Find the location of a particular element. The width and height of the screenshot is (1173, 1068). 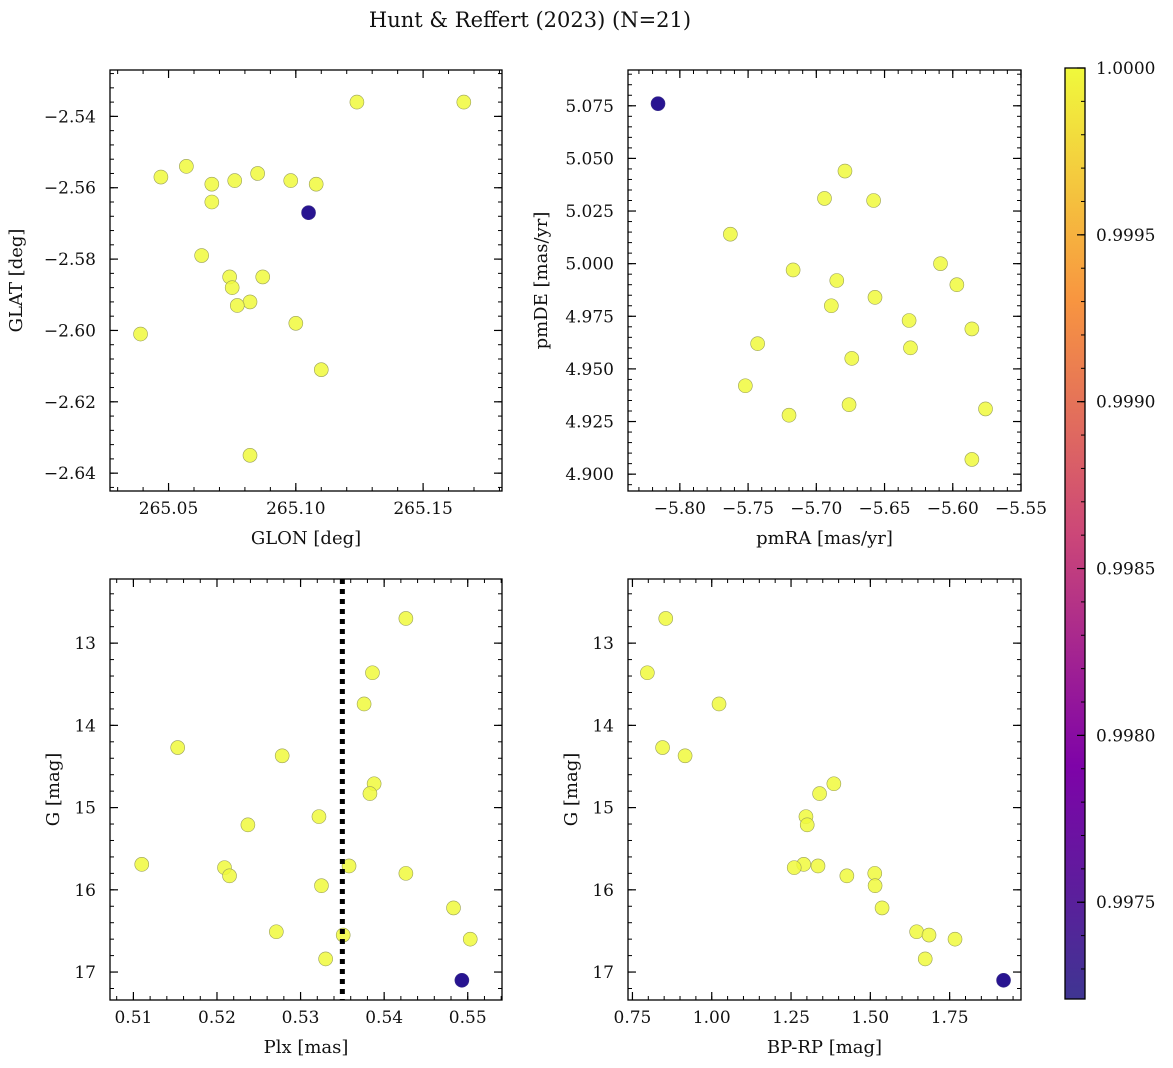

x-tick-label: 265.05 is located at coordinates (168, 509).